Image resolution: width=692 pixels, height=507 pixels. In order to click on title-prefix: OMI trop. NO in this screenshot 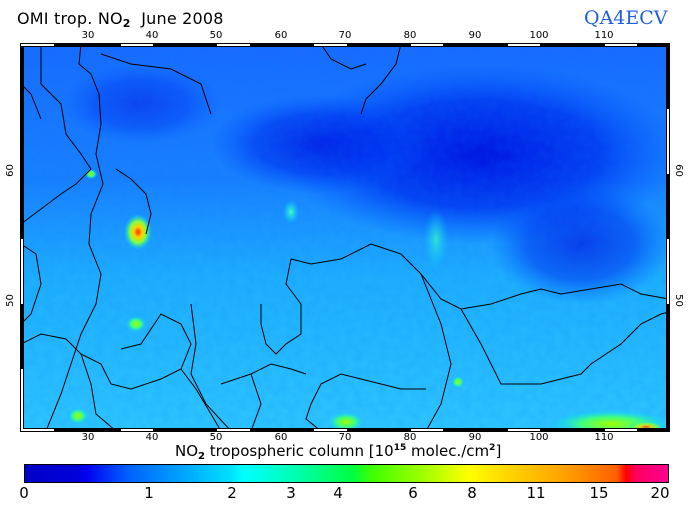, I will do `click(70, 18)`.